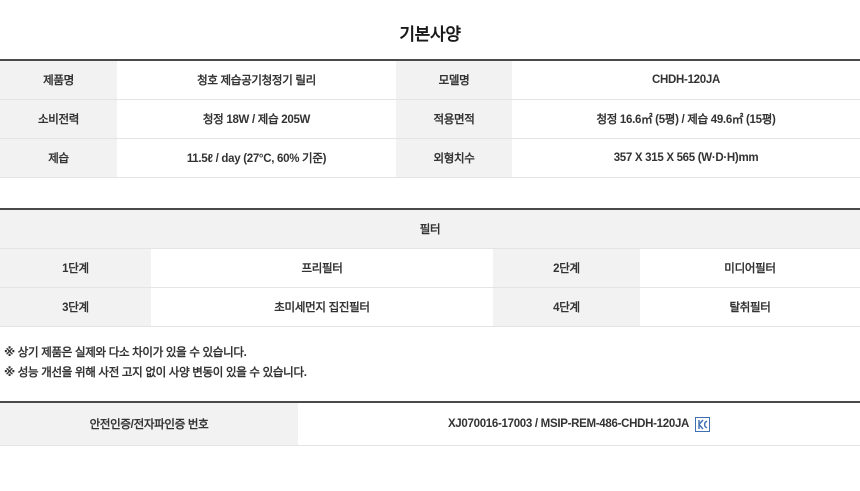 This screenshot has height=491, width=860. Describe the element at coordinates (568, 423) in the screenshot. I see `certification-number: XJ070016-17003 / MSIP-REM-486-CHDH-120JA` at that location.